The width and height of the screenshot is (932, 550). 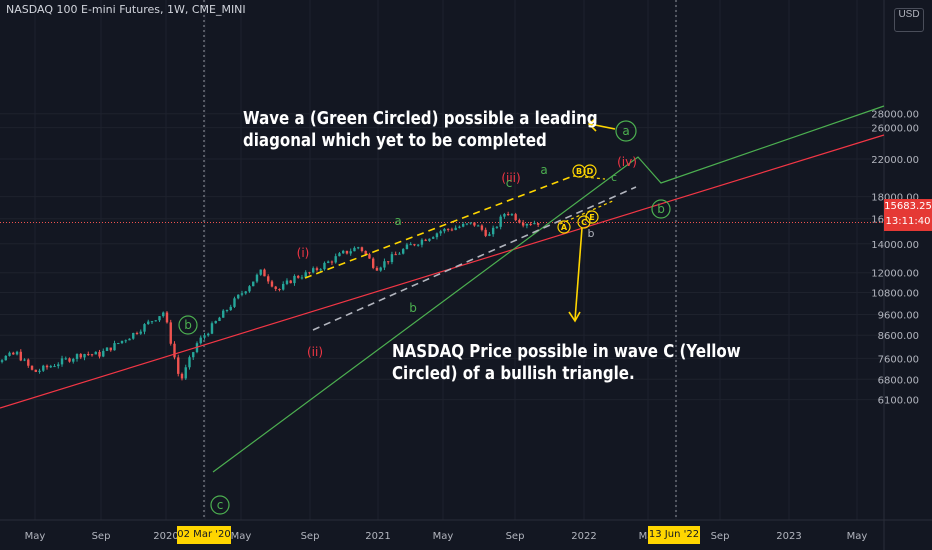 I want to click on y-tick-label: 9600.00, so click(x=898, y=316).